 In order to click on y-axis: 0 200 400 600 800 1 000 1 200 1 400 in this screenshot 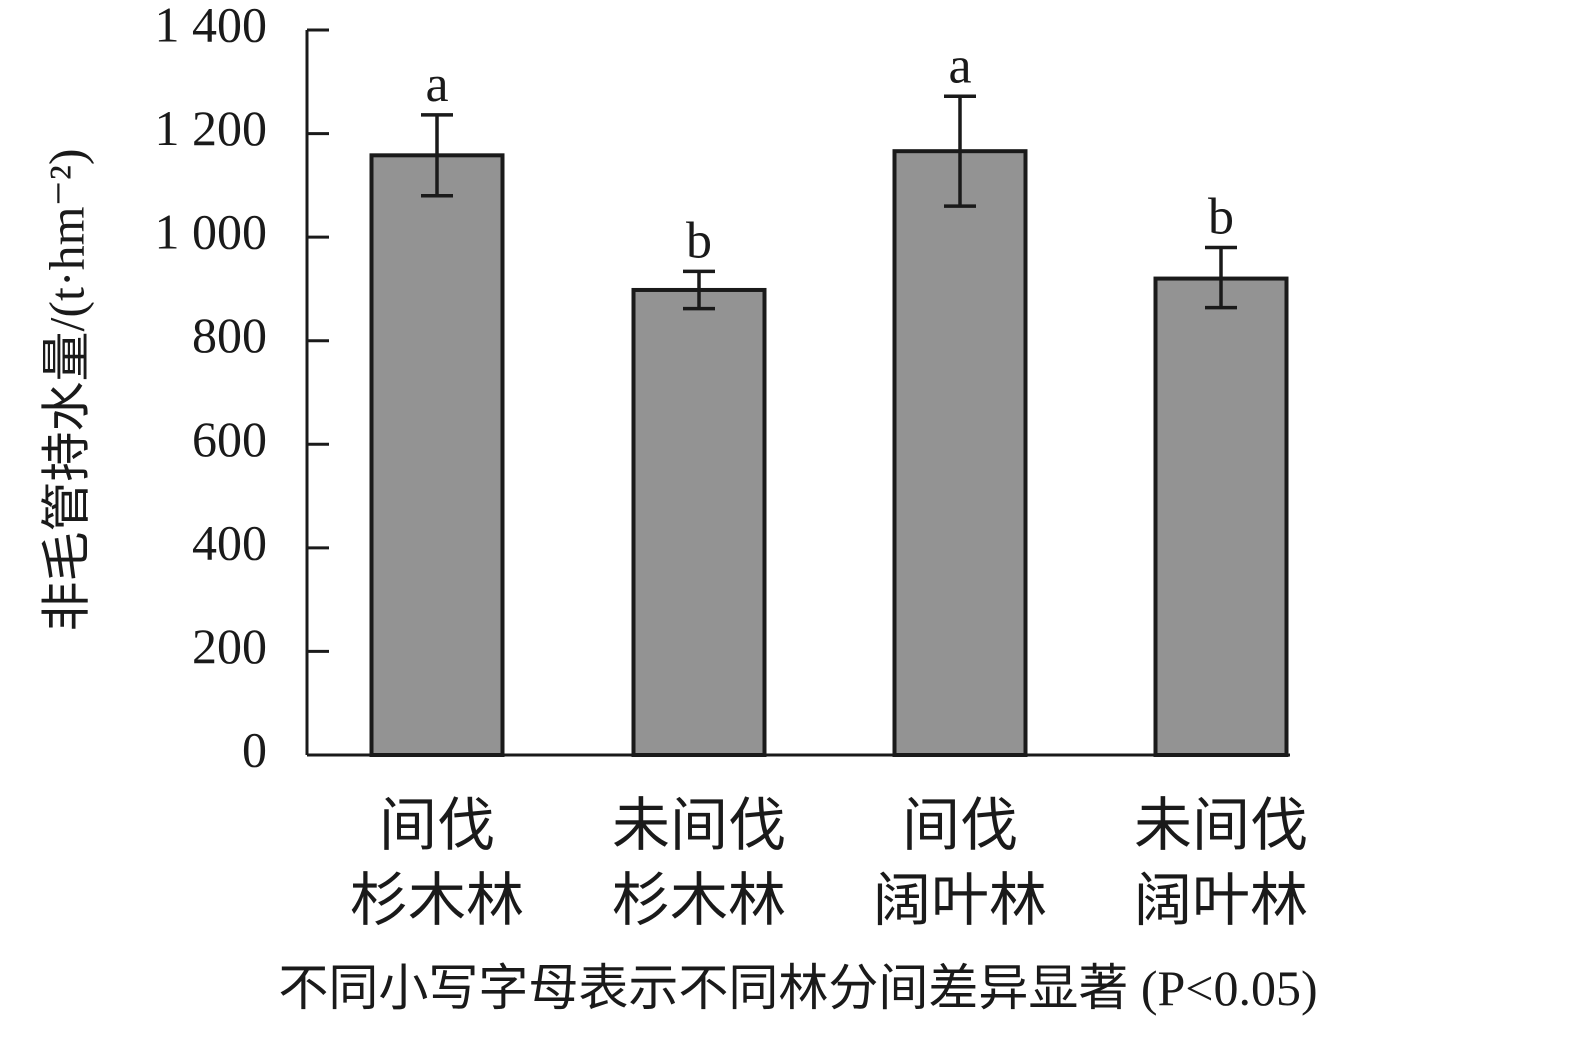, I will do `click(242, 388)`.